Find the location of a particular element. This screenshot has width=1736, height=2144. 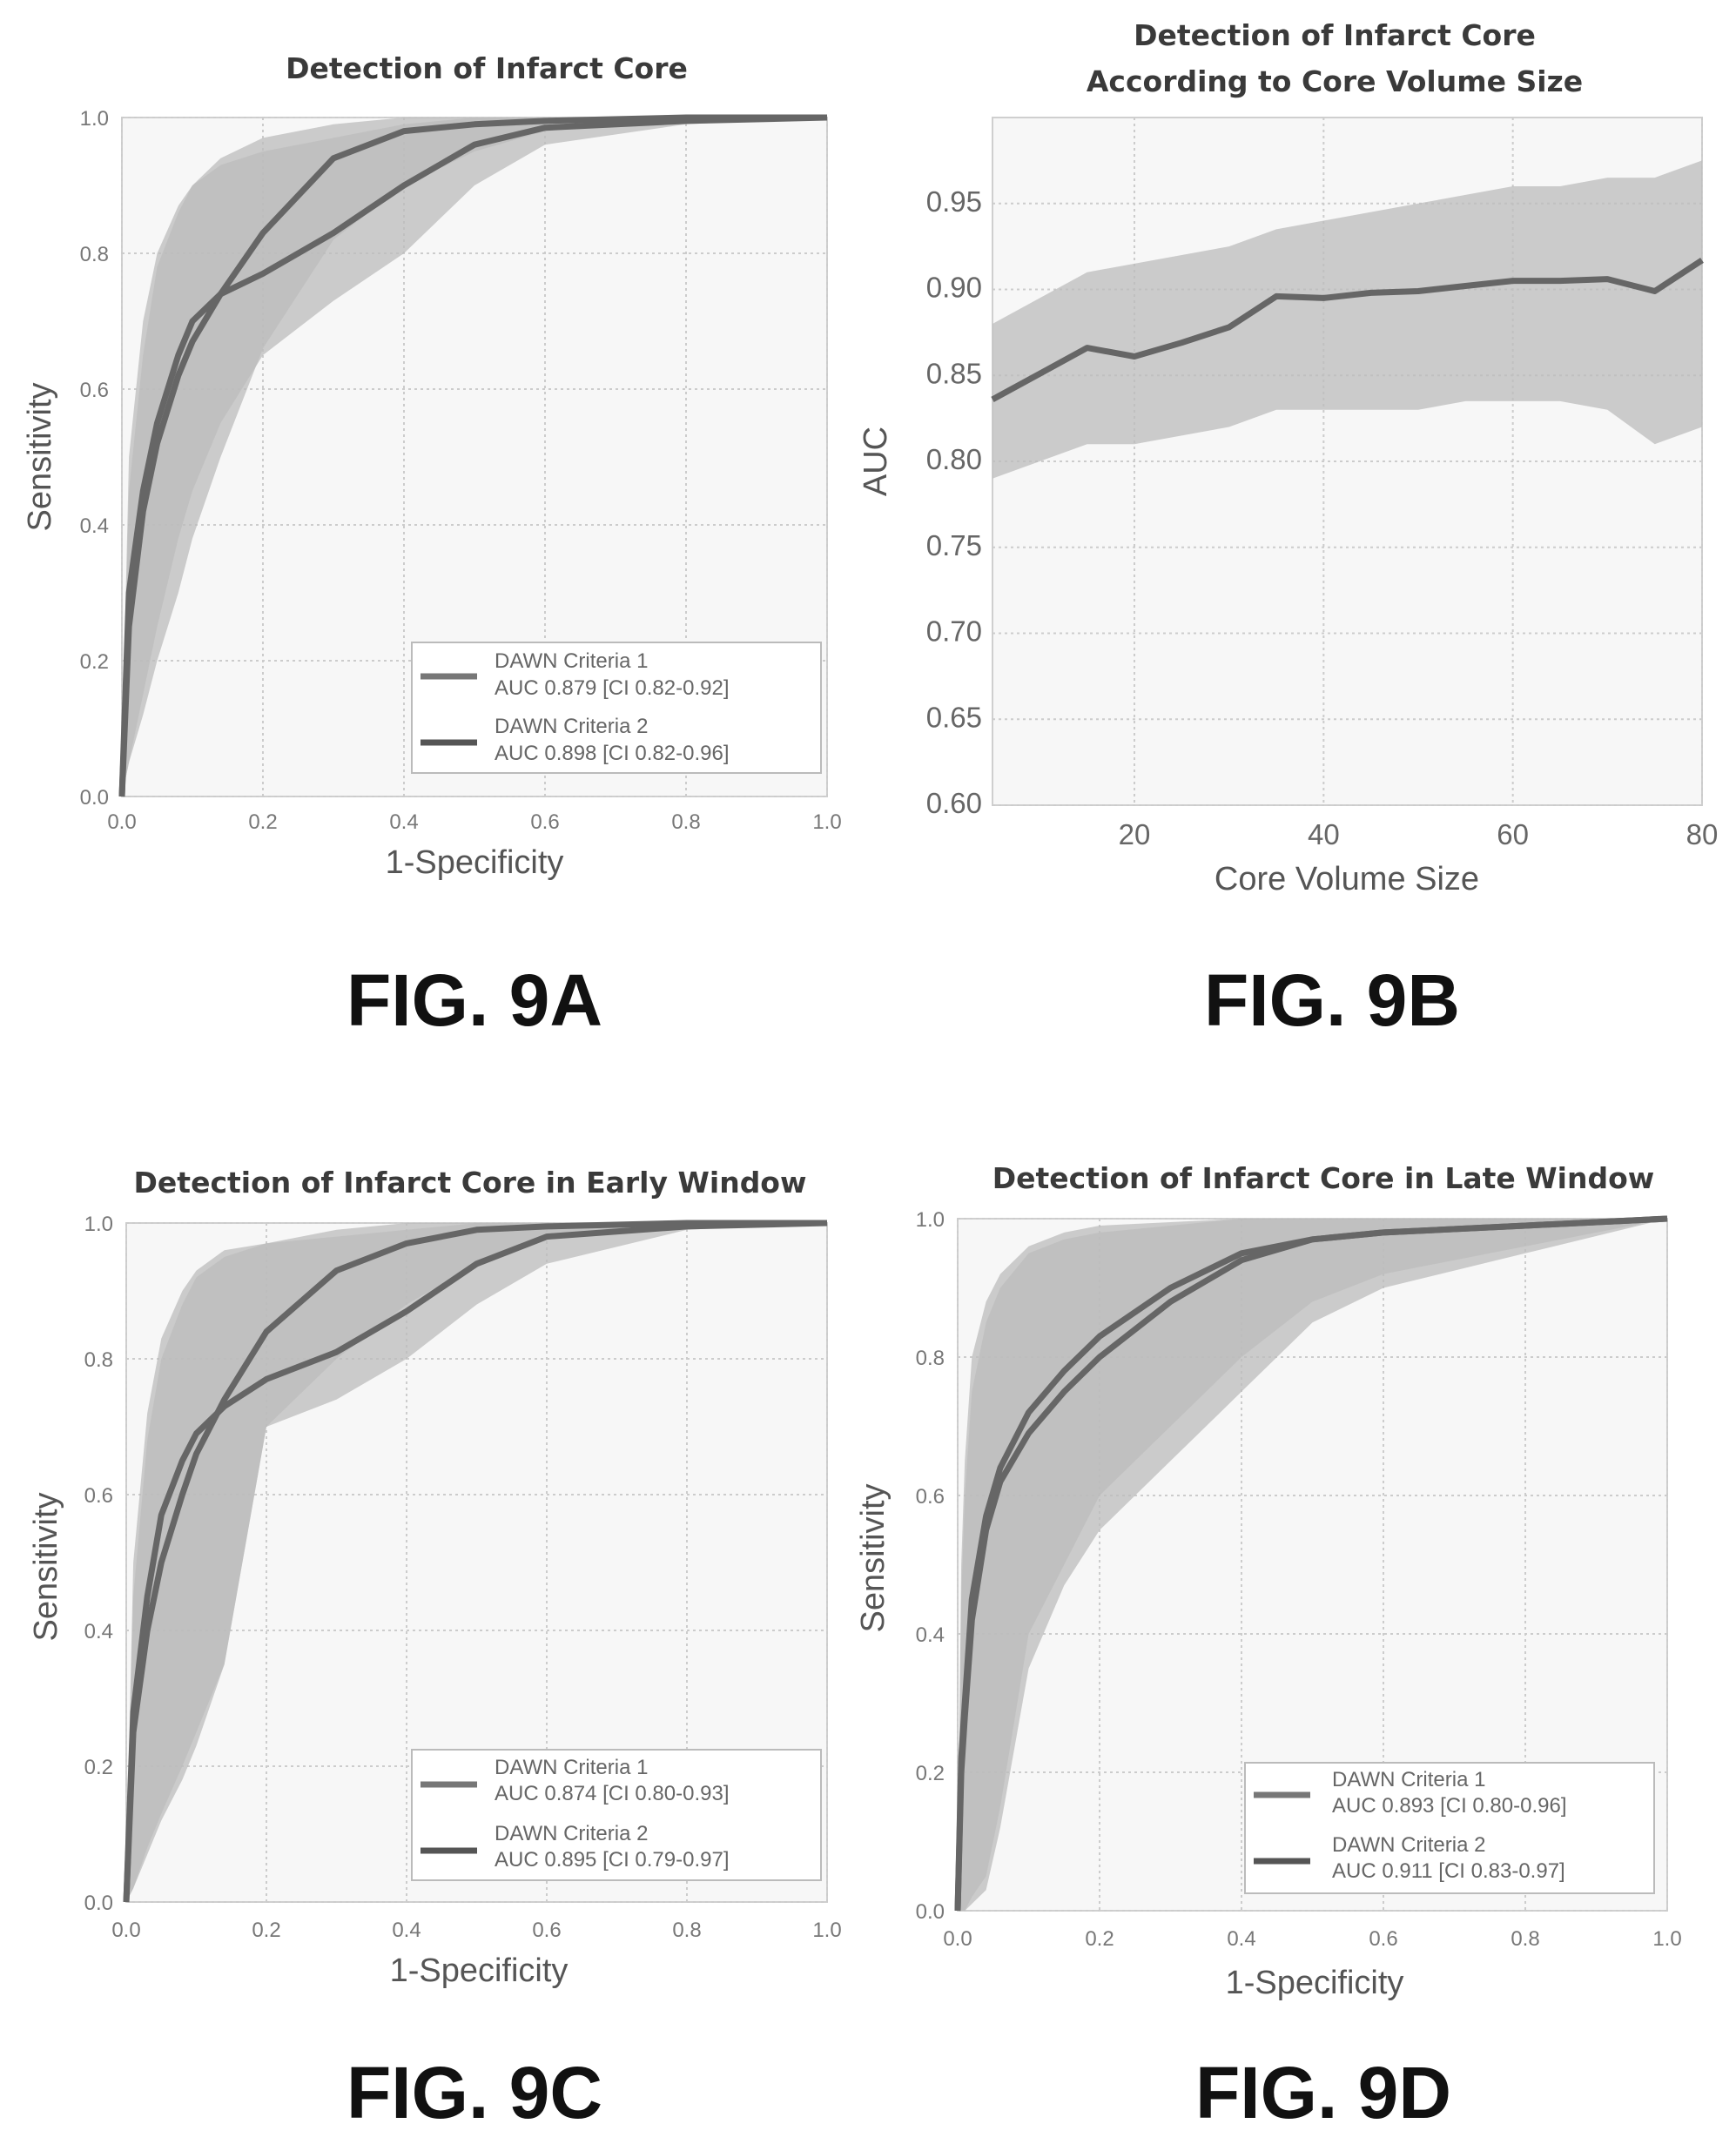

chart-title: Detection of Infarct Core is located at coordinates (1335, 35).